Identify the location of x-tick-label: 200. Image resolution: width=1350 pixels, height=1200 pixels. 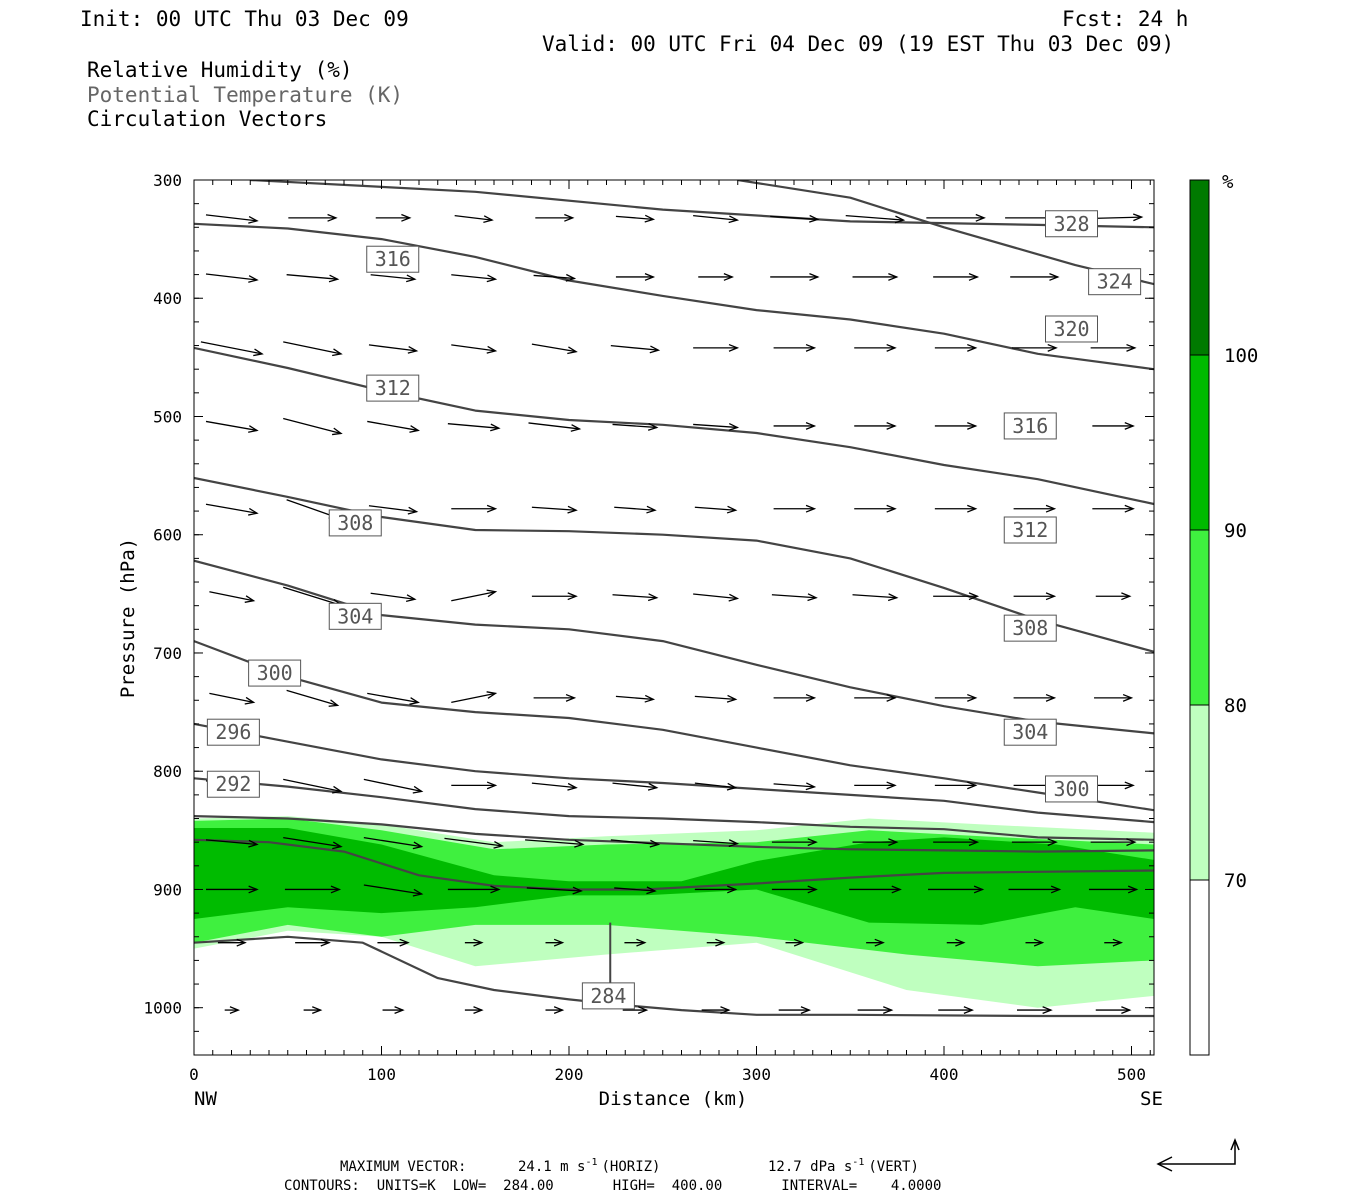
(569, 1074).